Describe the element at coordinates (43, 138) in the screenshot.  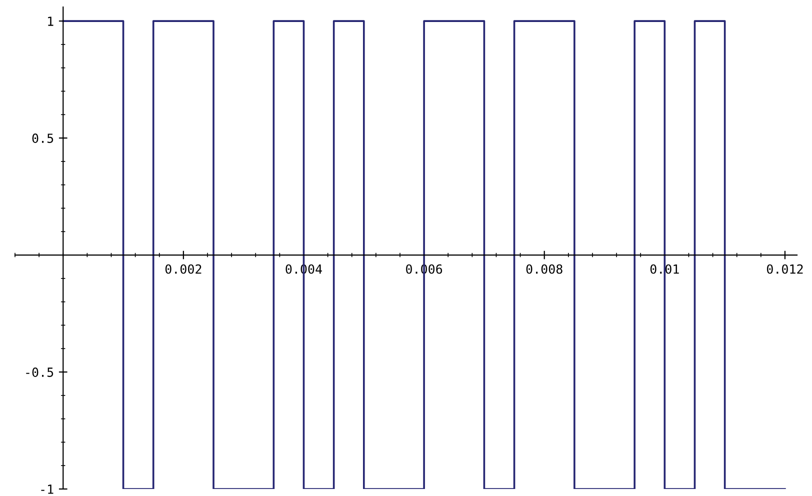
I see `y-tick-label: 0.5` at that location.